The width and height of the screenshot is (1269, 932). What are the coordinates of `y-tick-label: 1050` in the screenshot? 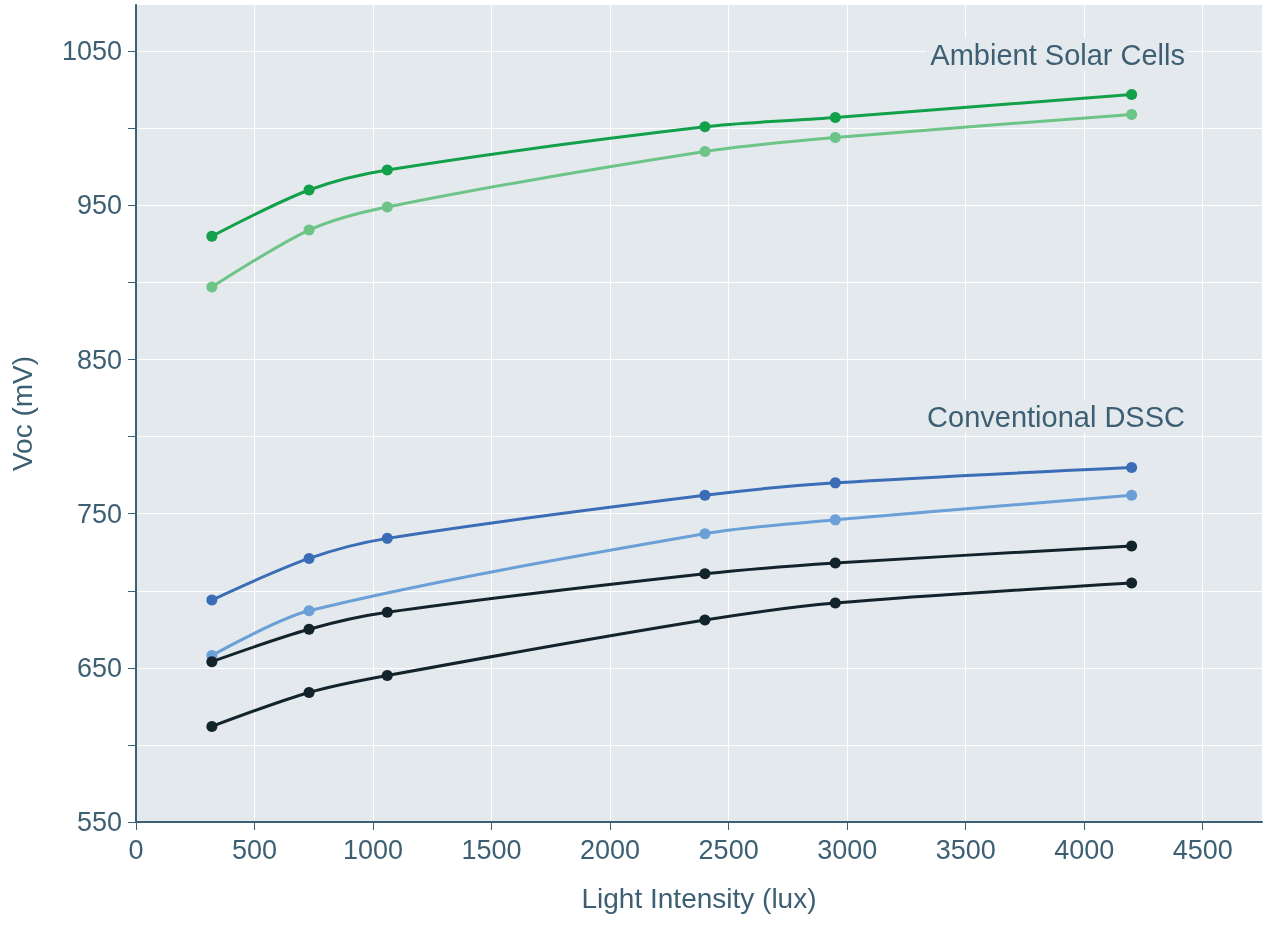 It's located at (91, 51).